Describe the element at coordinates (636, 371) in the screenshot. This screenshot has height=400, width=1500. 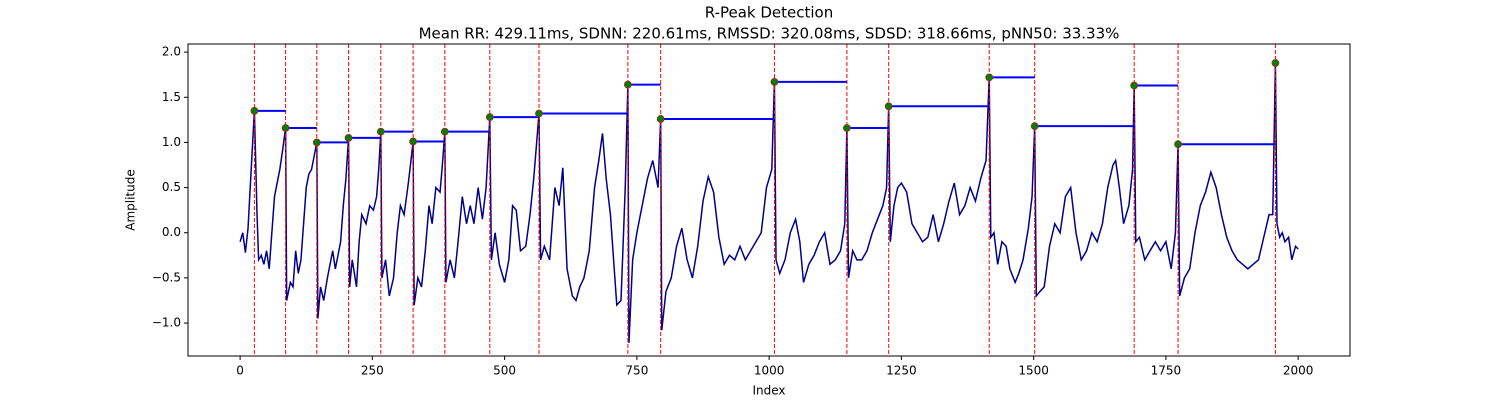
I see `x-tick-label: 750` at that location.